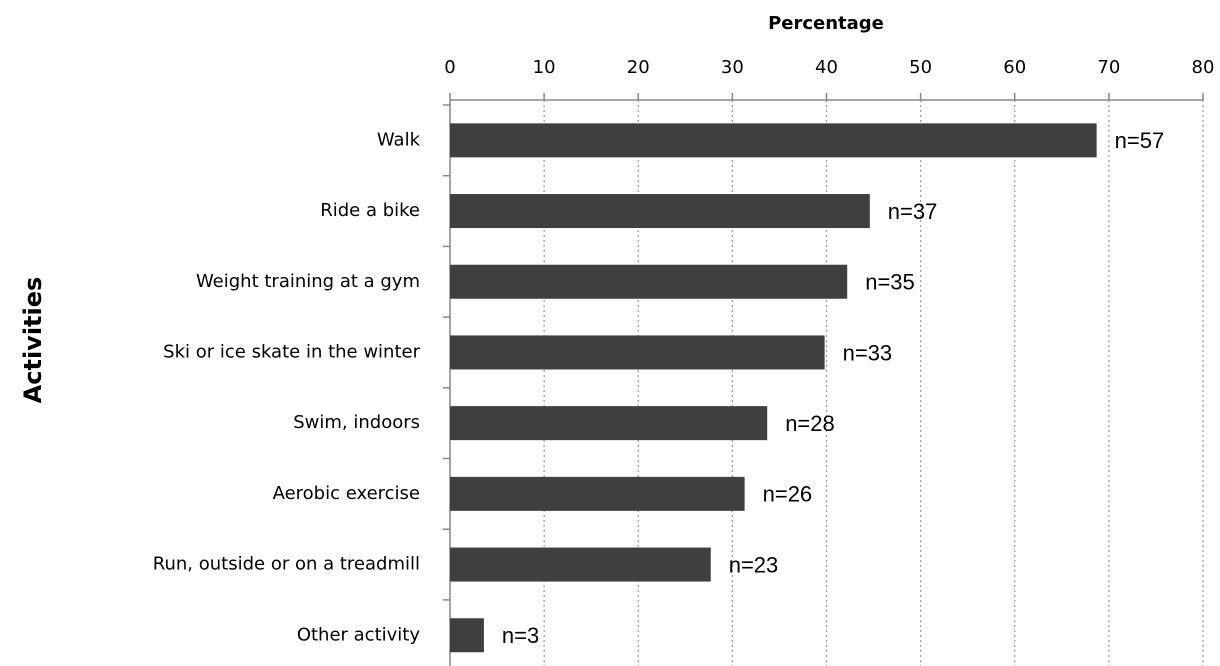  What do you see at coordinates (890, 282) in the screenshot?
I see `bar-label: n=35` at bounding box center [890, 282].